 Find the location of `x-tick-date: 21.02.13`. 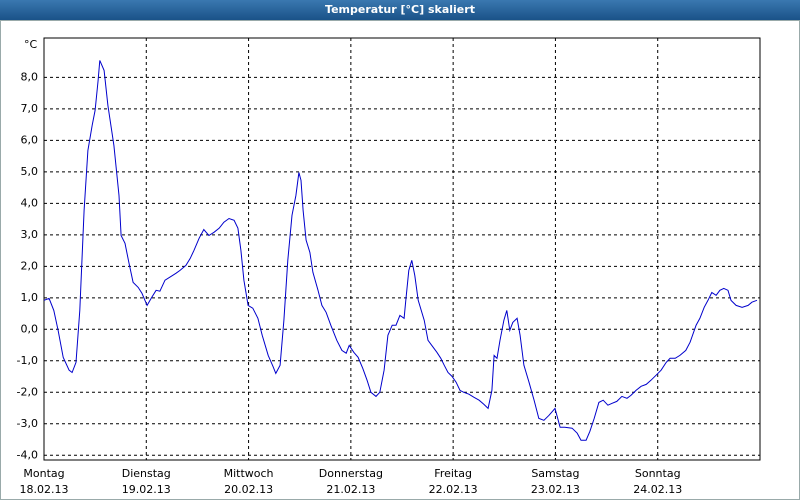

x-tick-date: 21.02.13 is located at coordinates (350, 489).